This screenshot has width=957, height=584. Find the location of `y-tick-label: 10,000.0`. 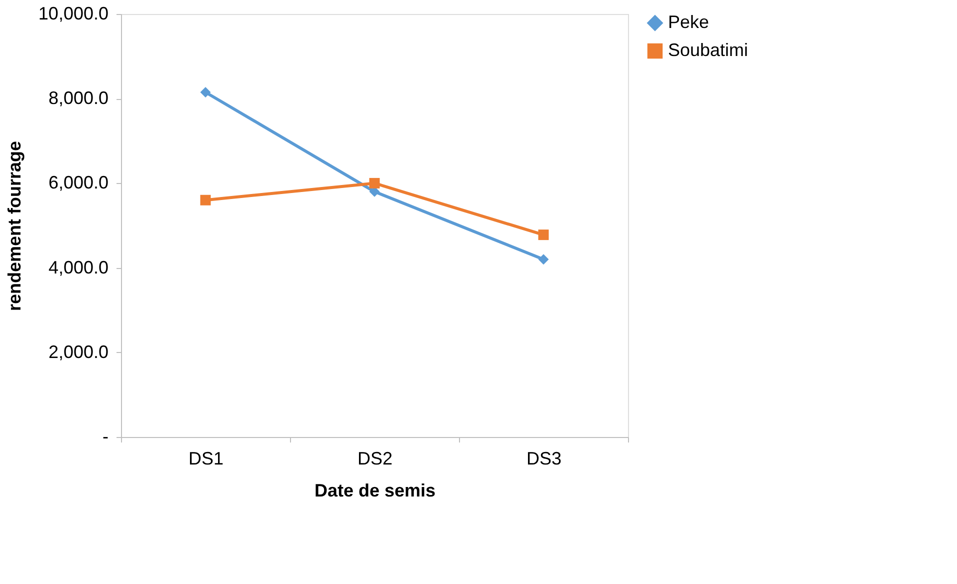

y-tick-label: 10,000.0 is located at coordinates (73, 14).